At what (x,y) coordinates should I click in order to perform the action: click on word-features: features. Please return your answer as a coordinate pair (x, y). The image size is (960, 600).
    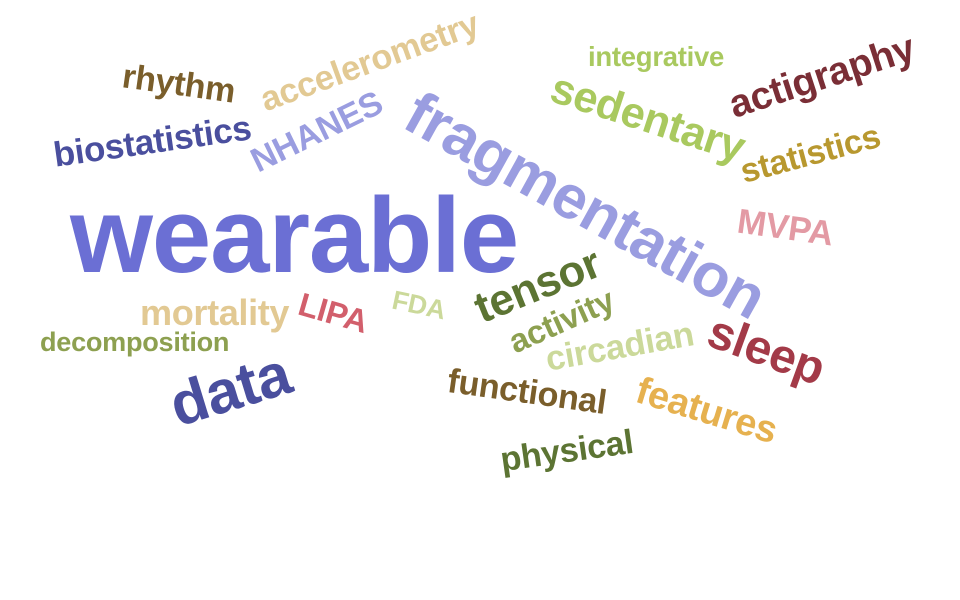
    Looking at the image, I should click on (707, 411).